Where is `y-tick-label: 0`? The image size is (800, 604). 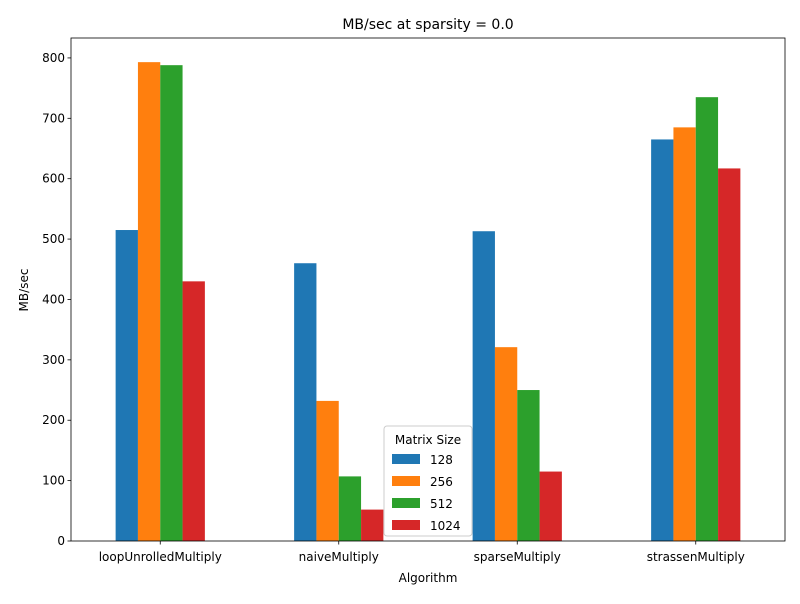 y-tick-label: 0 is located at coordinates (61, 541).